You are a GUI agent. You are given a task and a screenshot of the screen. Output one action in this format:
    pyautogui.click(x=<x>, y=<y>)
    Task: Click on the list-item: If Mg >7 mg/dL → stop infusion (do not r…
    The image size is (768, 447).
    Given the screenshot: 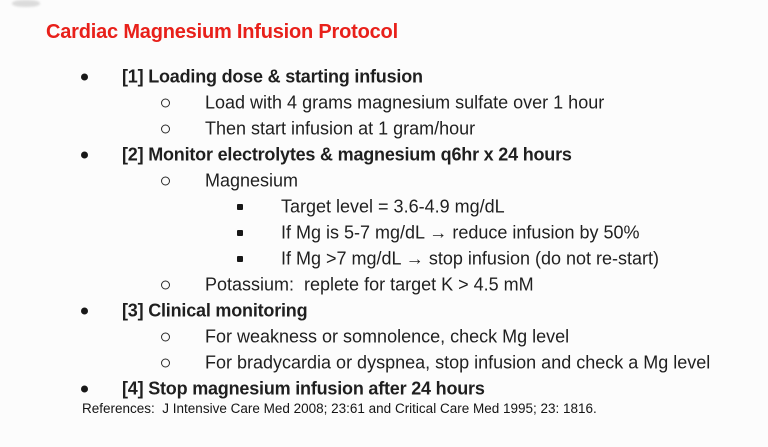 What is the action you would take?
    pyautogui.click(x=384, y=259)
    